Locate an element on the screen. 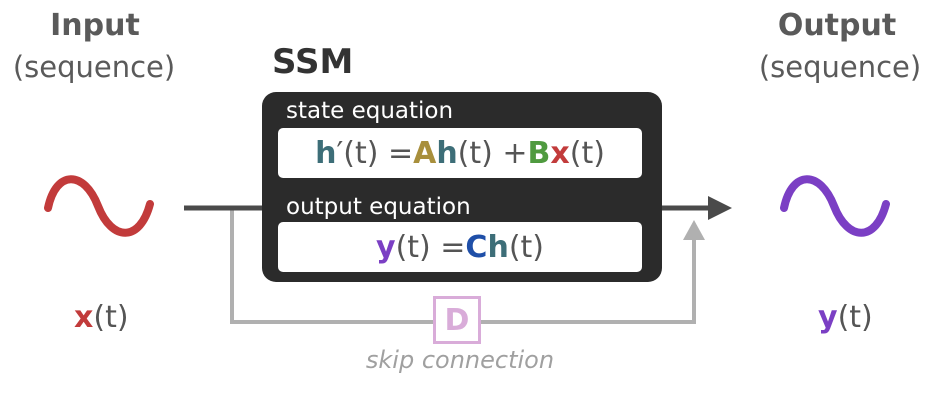 This screenshot has width=938, height=405. input-signal-arg: (t) is located at coordinates (111, 317).